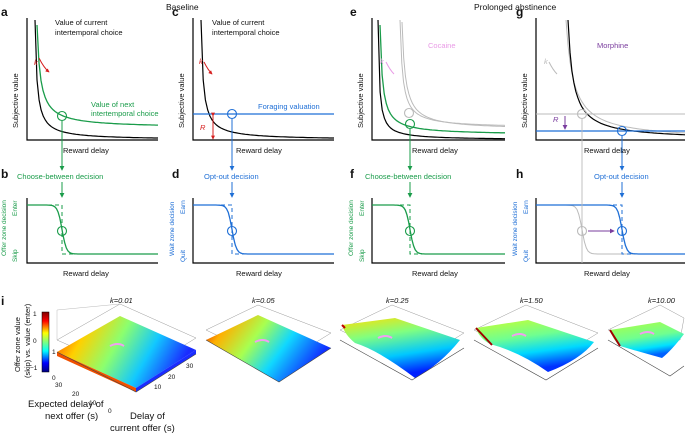  I want to click on decision-curve-b, so click(92, 229).